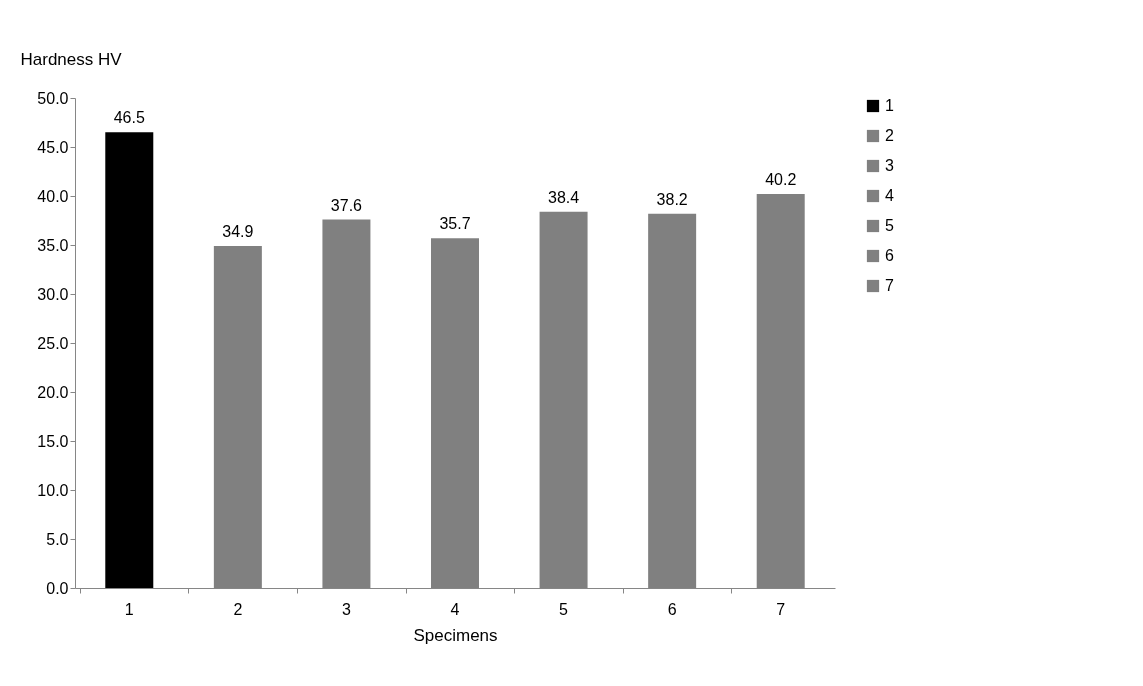 Image resolution: width=1143 pixels, height=686 pixels. I want to click on legend-label: 5, so click(889, 225).